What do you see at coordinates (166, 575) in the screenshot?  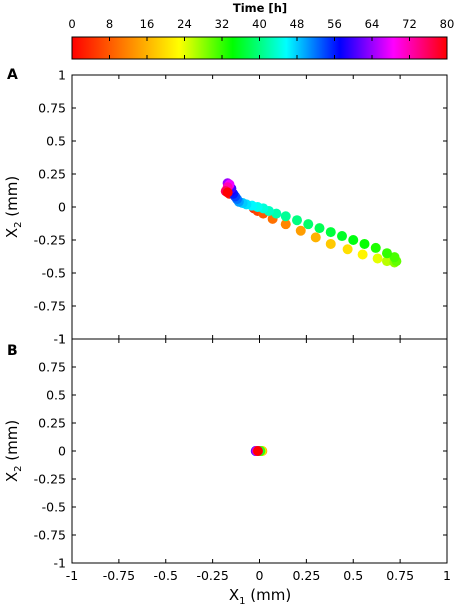 I see `x-tick-label: -0.5` at bounding box center [166, 575].